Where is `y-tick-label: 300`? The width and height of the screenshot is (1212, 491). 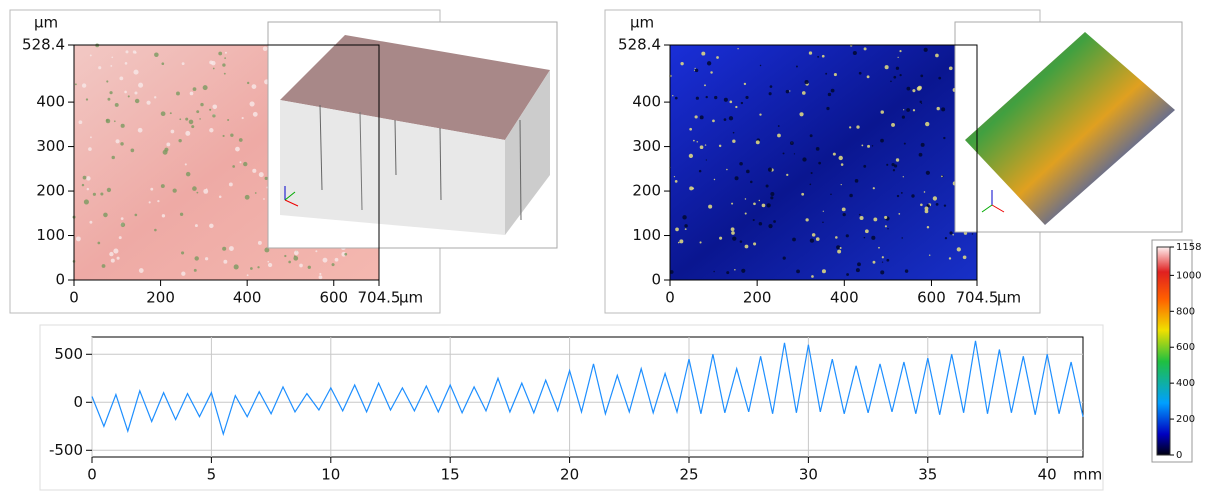
y-tick-label: 300 is located at coordinates (50, 146).